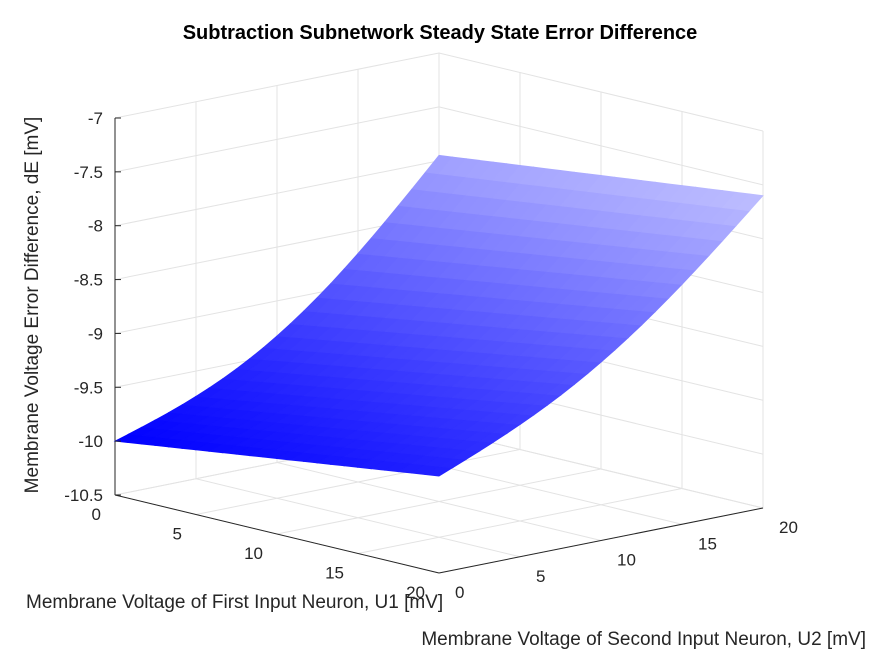  Describe the element at coordinates (626, 560) in the screenshot. I see `y-tick-label: 10` at that location.